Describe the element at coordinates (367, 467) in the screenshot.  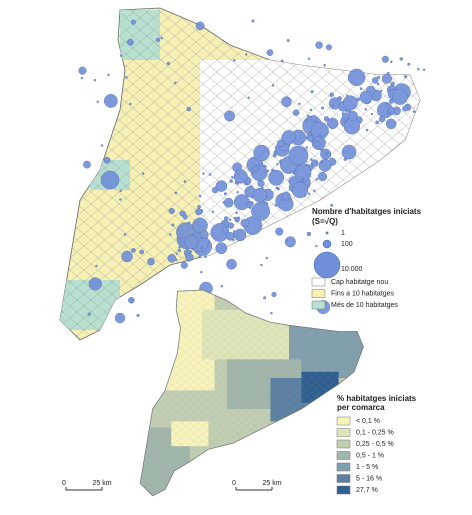
I see `legend-label: 1 - 5 %` at that location.